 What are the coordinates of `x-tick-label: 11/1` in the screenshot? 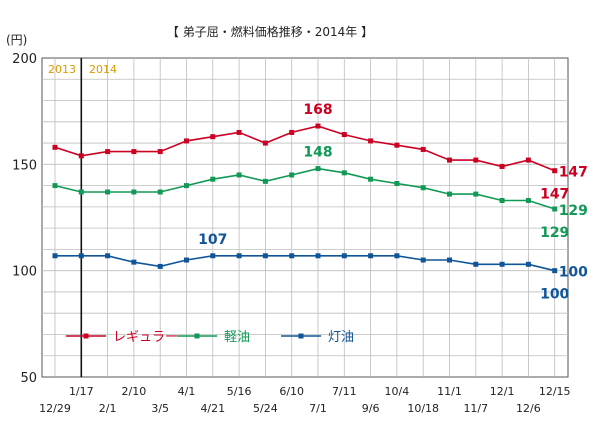 It's located at (449, 391).